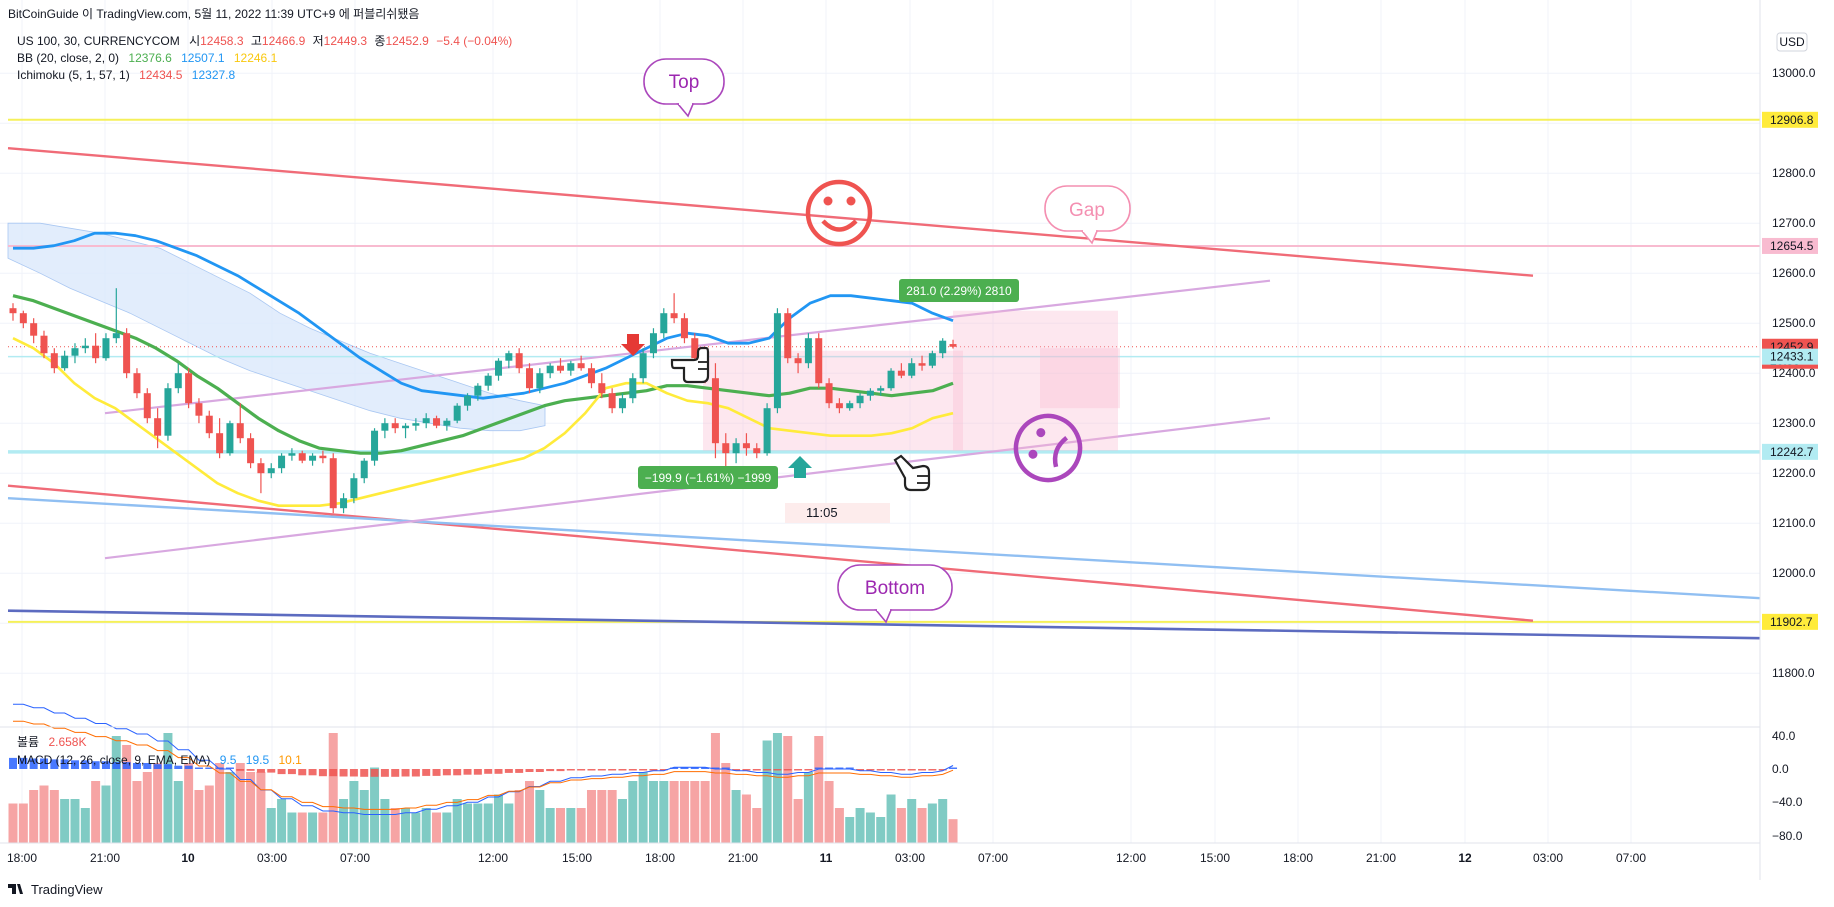 The width and height of the screenshot is (1834, 907). What do you see at coordinates (1790, 621) in the screenshot?
I see `price-label-box` at bounding box center [1790, 621].